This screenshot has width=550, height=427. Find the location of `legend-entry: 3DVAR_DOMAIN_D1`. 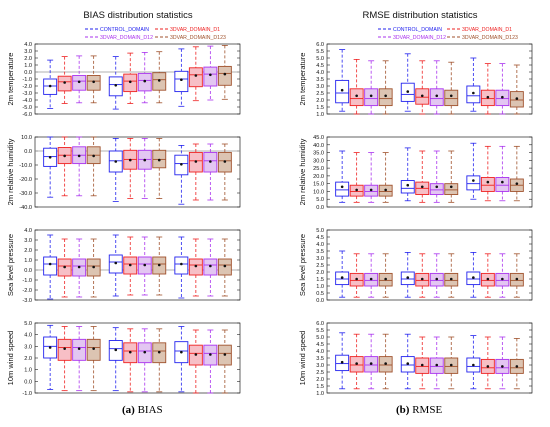

legend-entry: 3DVAR_DOMAIN_D1 is located at coordinates (195, 30).